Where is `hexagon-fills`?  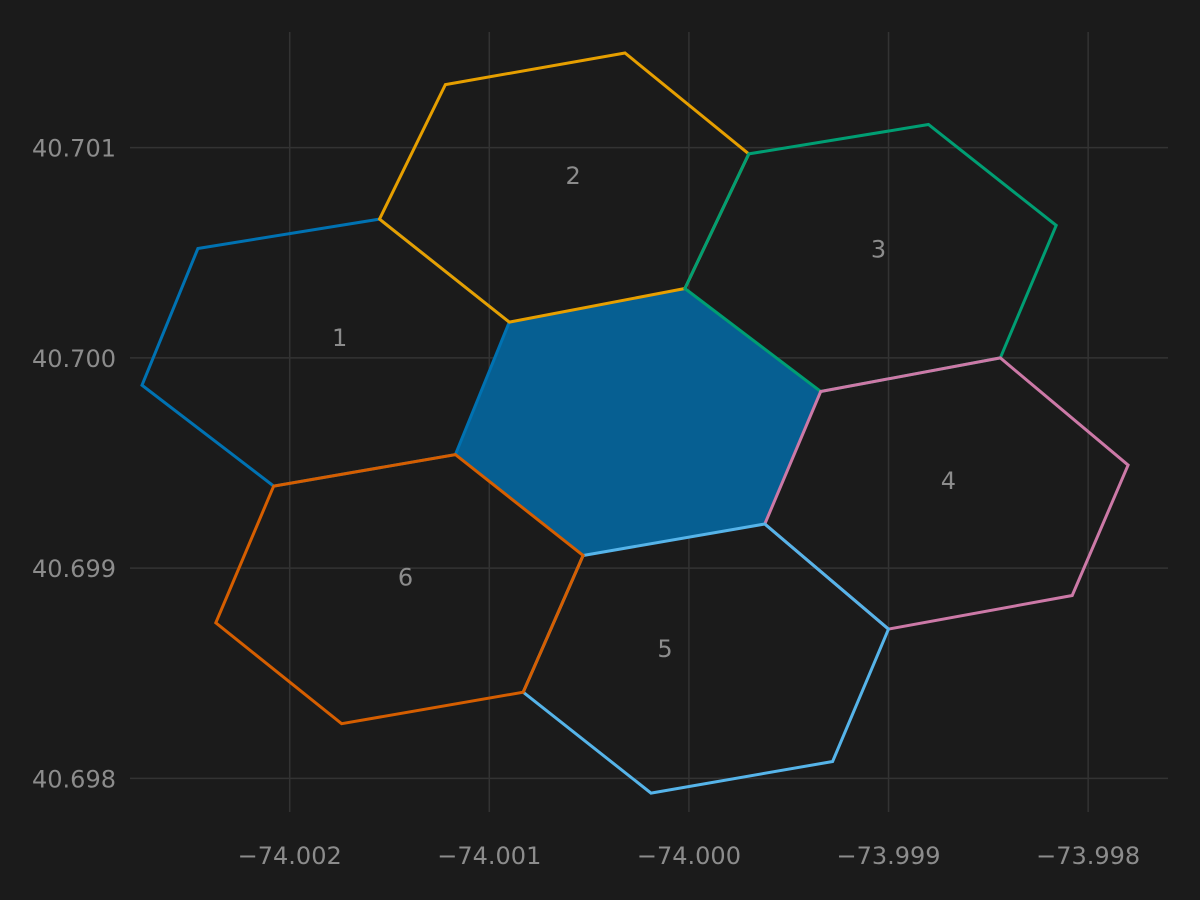 hexagon-fills is located at coordinates (638, 422).